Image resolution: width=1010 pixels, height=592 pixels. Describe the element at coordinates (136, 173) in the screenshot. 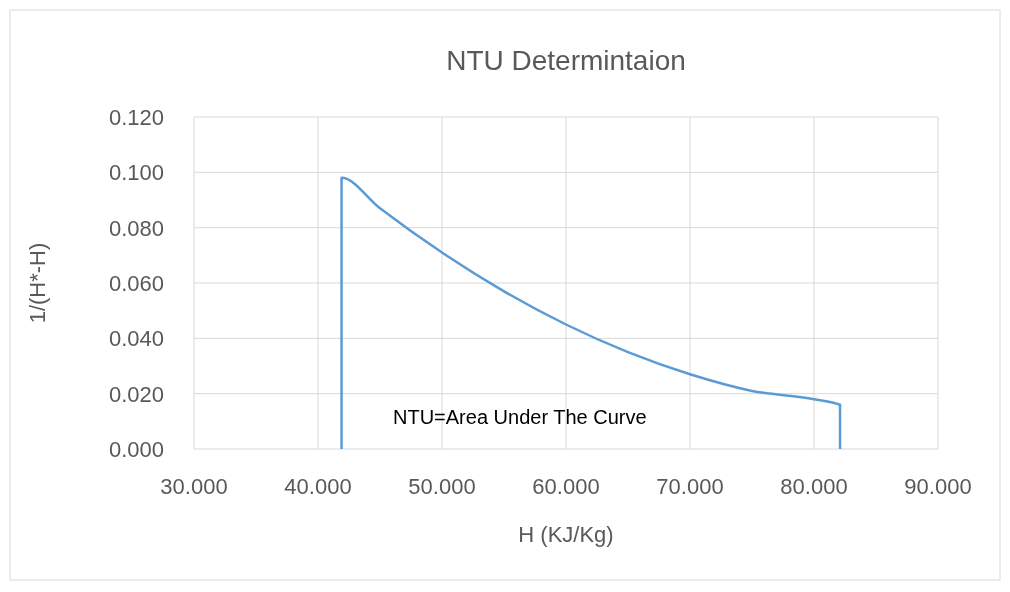

I see `y-tick-label: 0.100` at that location.